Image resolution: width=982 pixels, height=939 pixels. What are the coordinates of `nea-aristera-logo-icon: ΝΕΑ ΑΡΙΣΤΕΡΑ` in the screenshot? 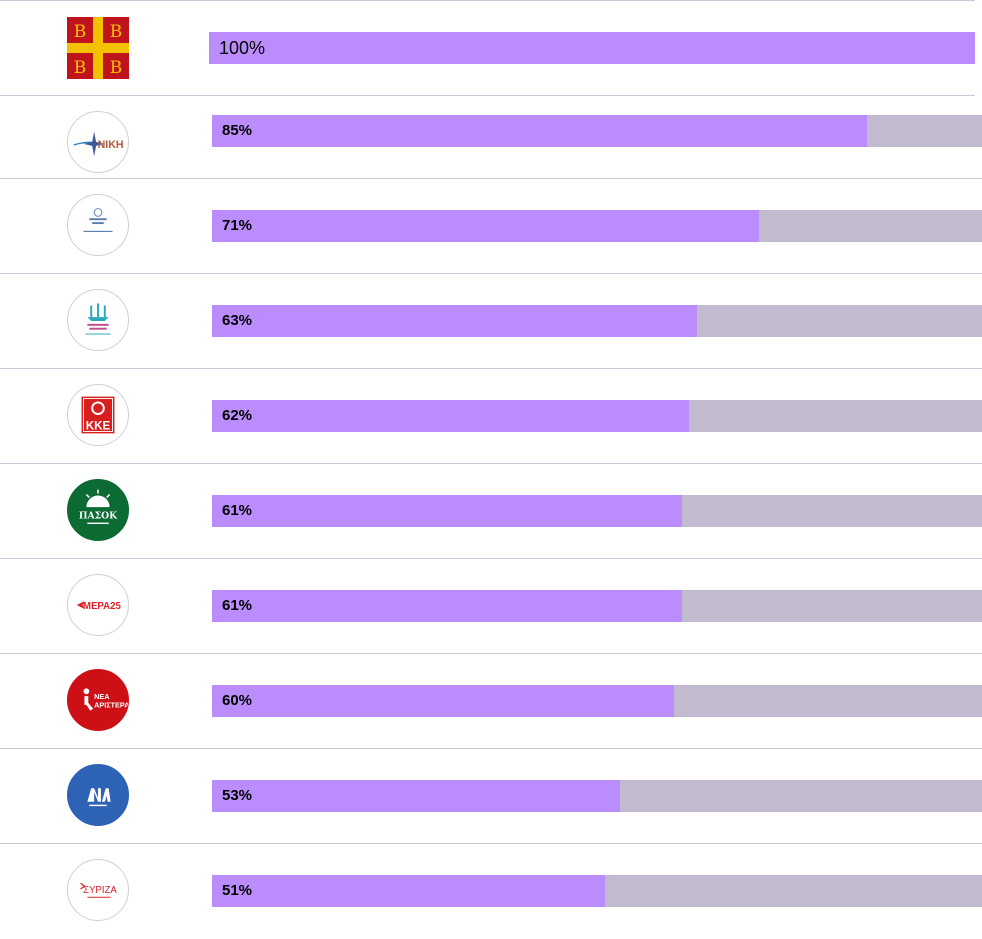 It's located at (98, 700).